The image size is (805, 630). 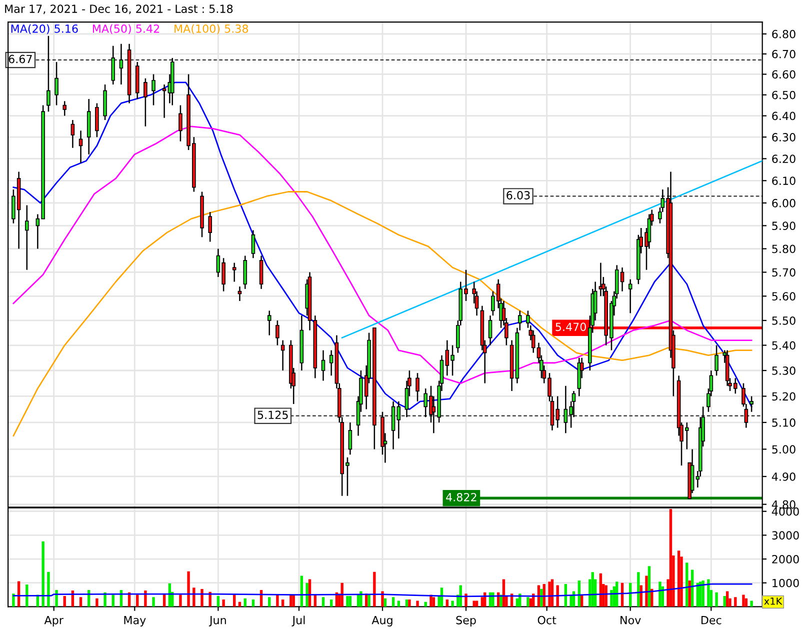 I want to click on text: MA(20) 5.16, so click(x=44, y=29).